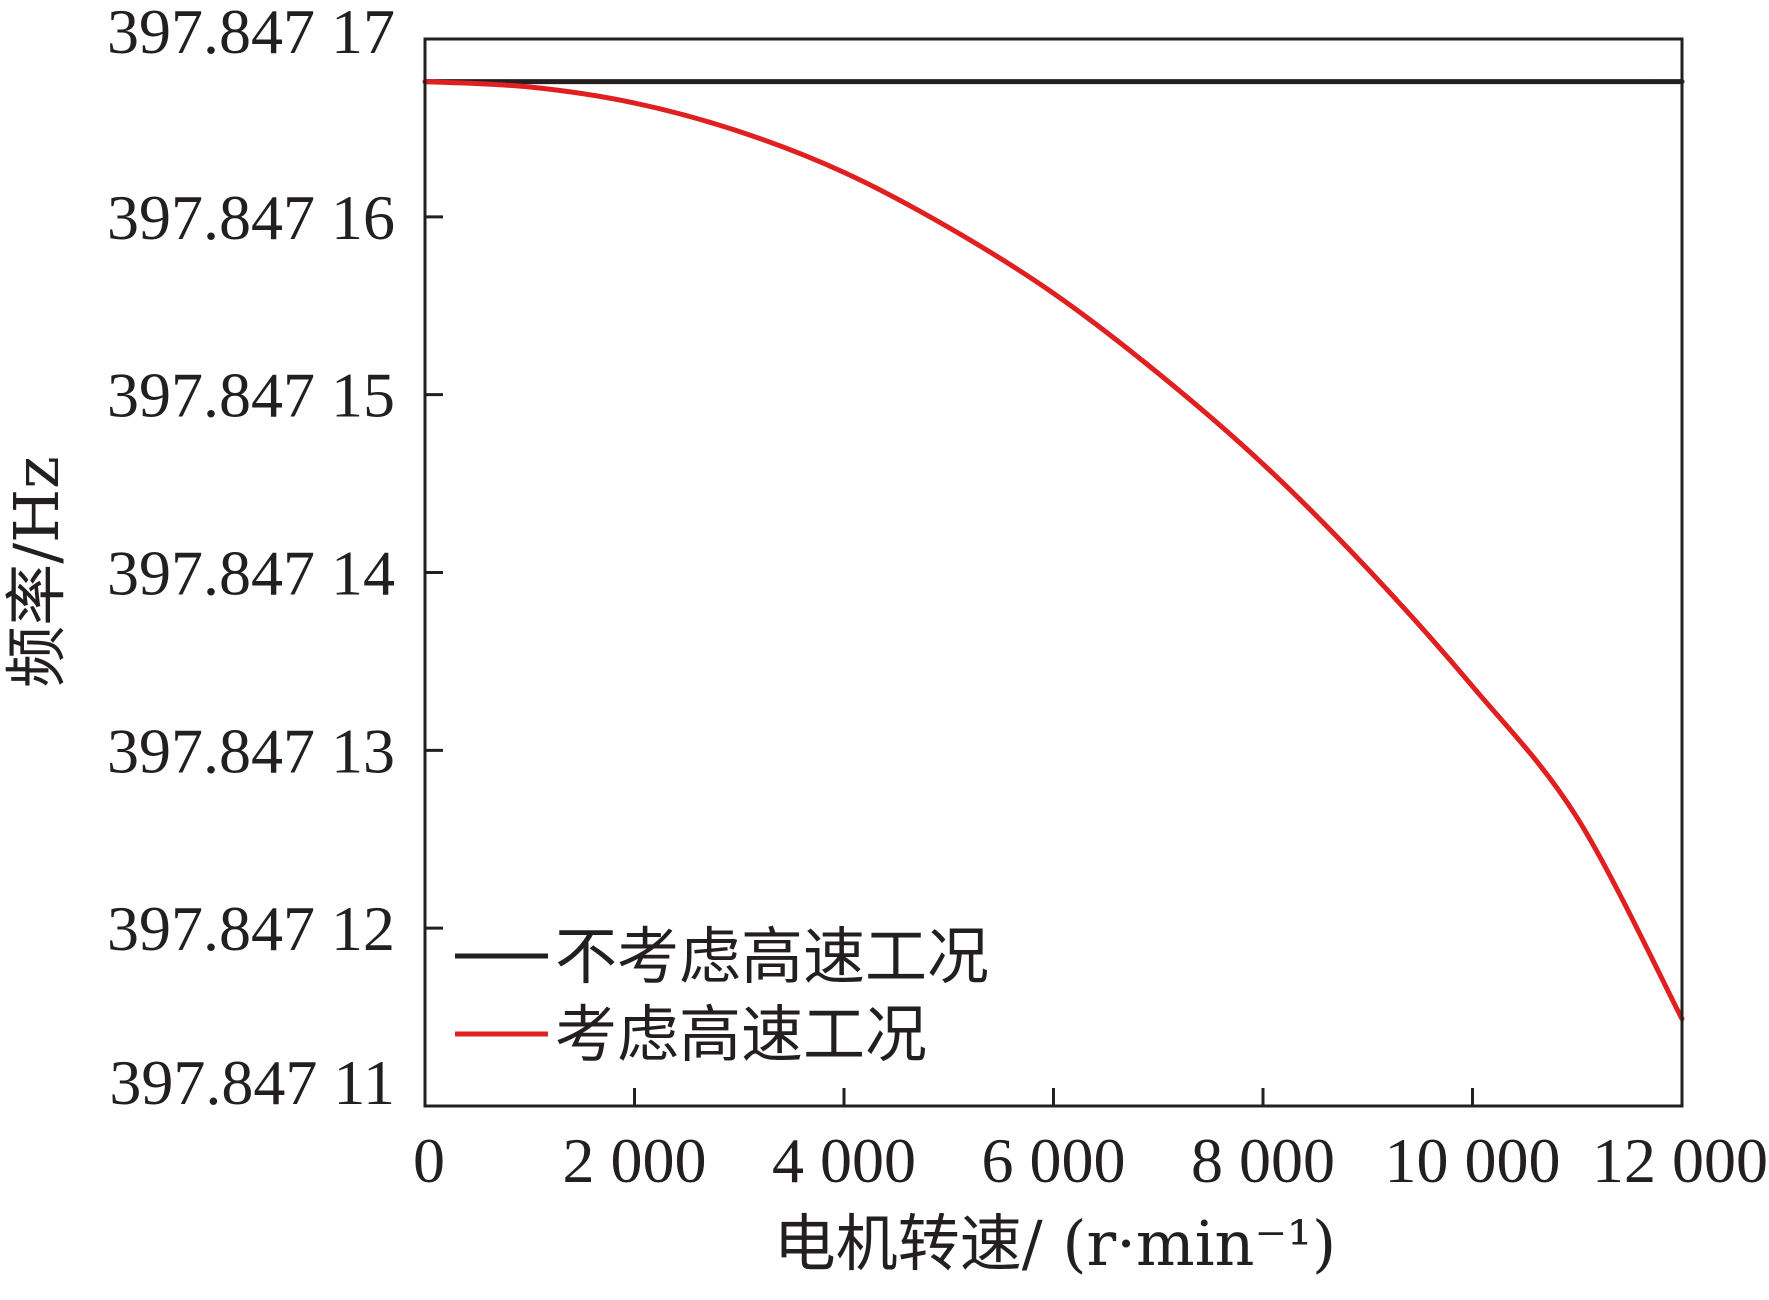 The height and width of the screenshot is (1300, 1769). I want to click on y-tick-label: 397.847 13, so click(251, 750).